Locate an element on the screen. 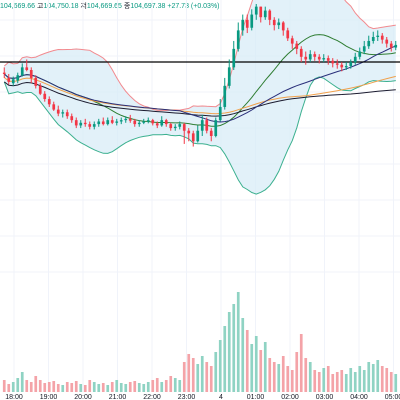 This screenshot has width=400, height=400. open-value: 104,669.66 is located at coordinates (18, 6).